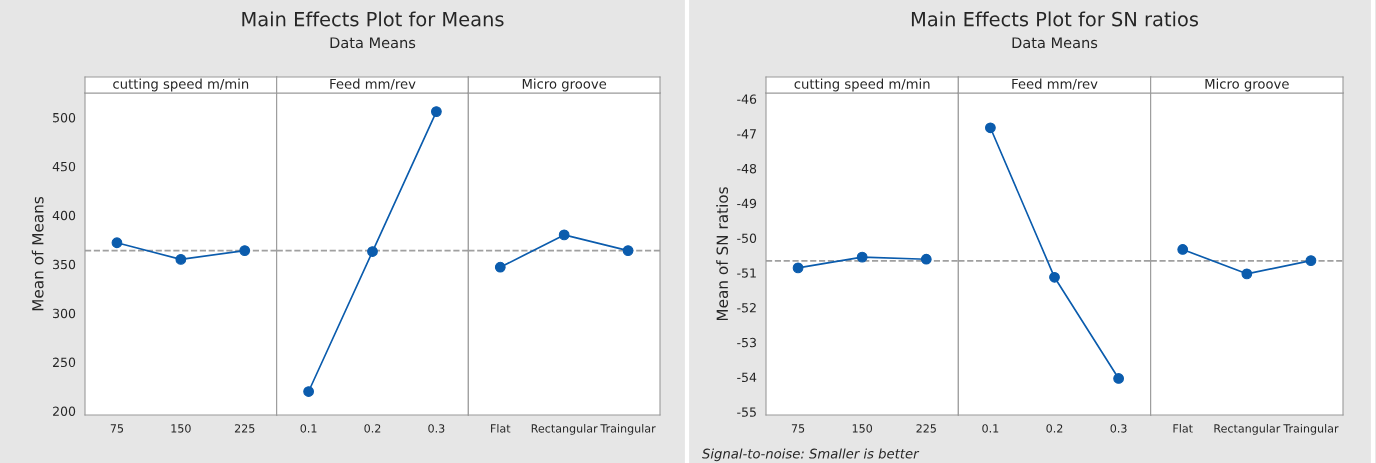  Describe the element at coordinates (747, 203) in the screenshot. I see `y-tick-label: -49` at that location.